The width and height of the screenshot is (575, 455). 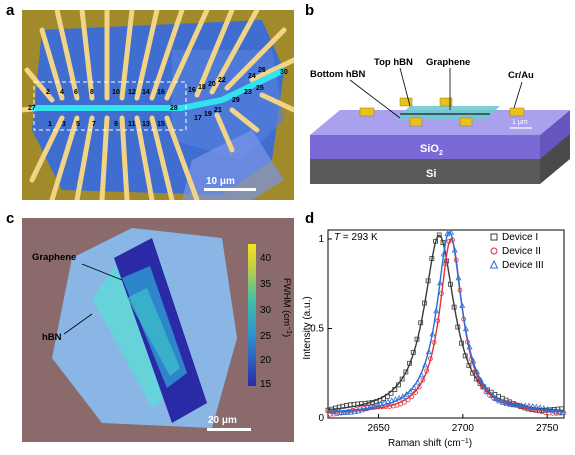 What do you see at coordinates (198, 118) in the screenshot?
I see `svg-text: 17` at bounding box center [198, 118].